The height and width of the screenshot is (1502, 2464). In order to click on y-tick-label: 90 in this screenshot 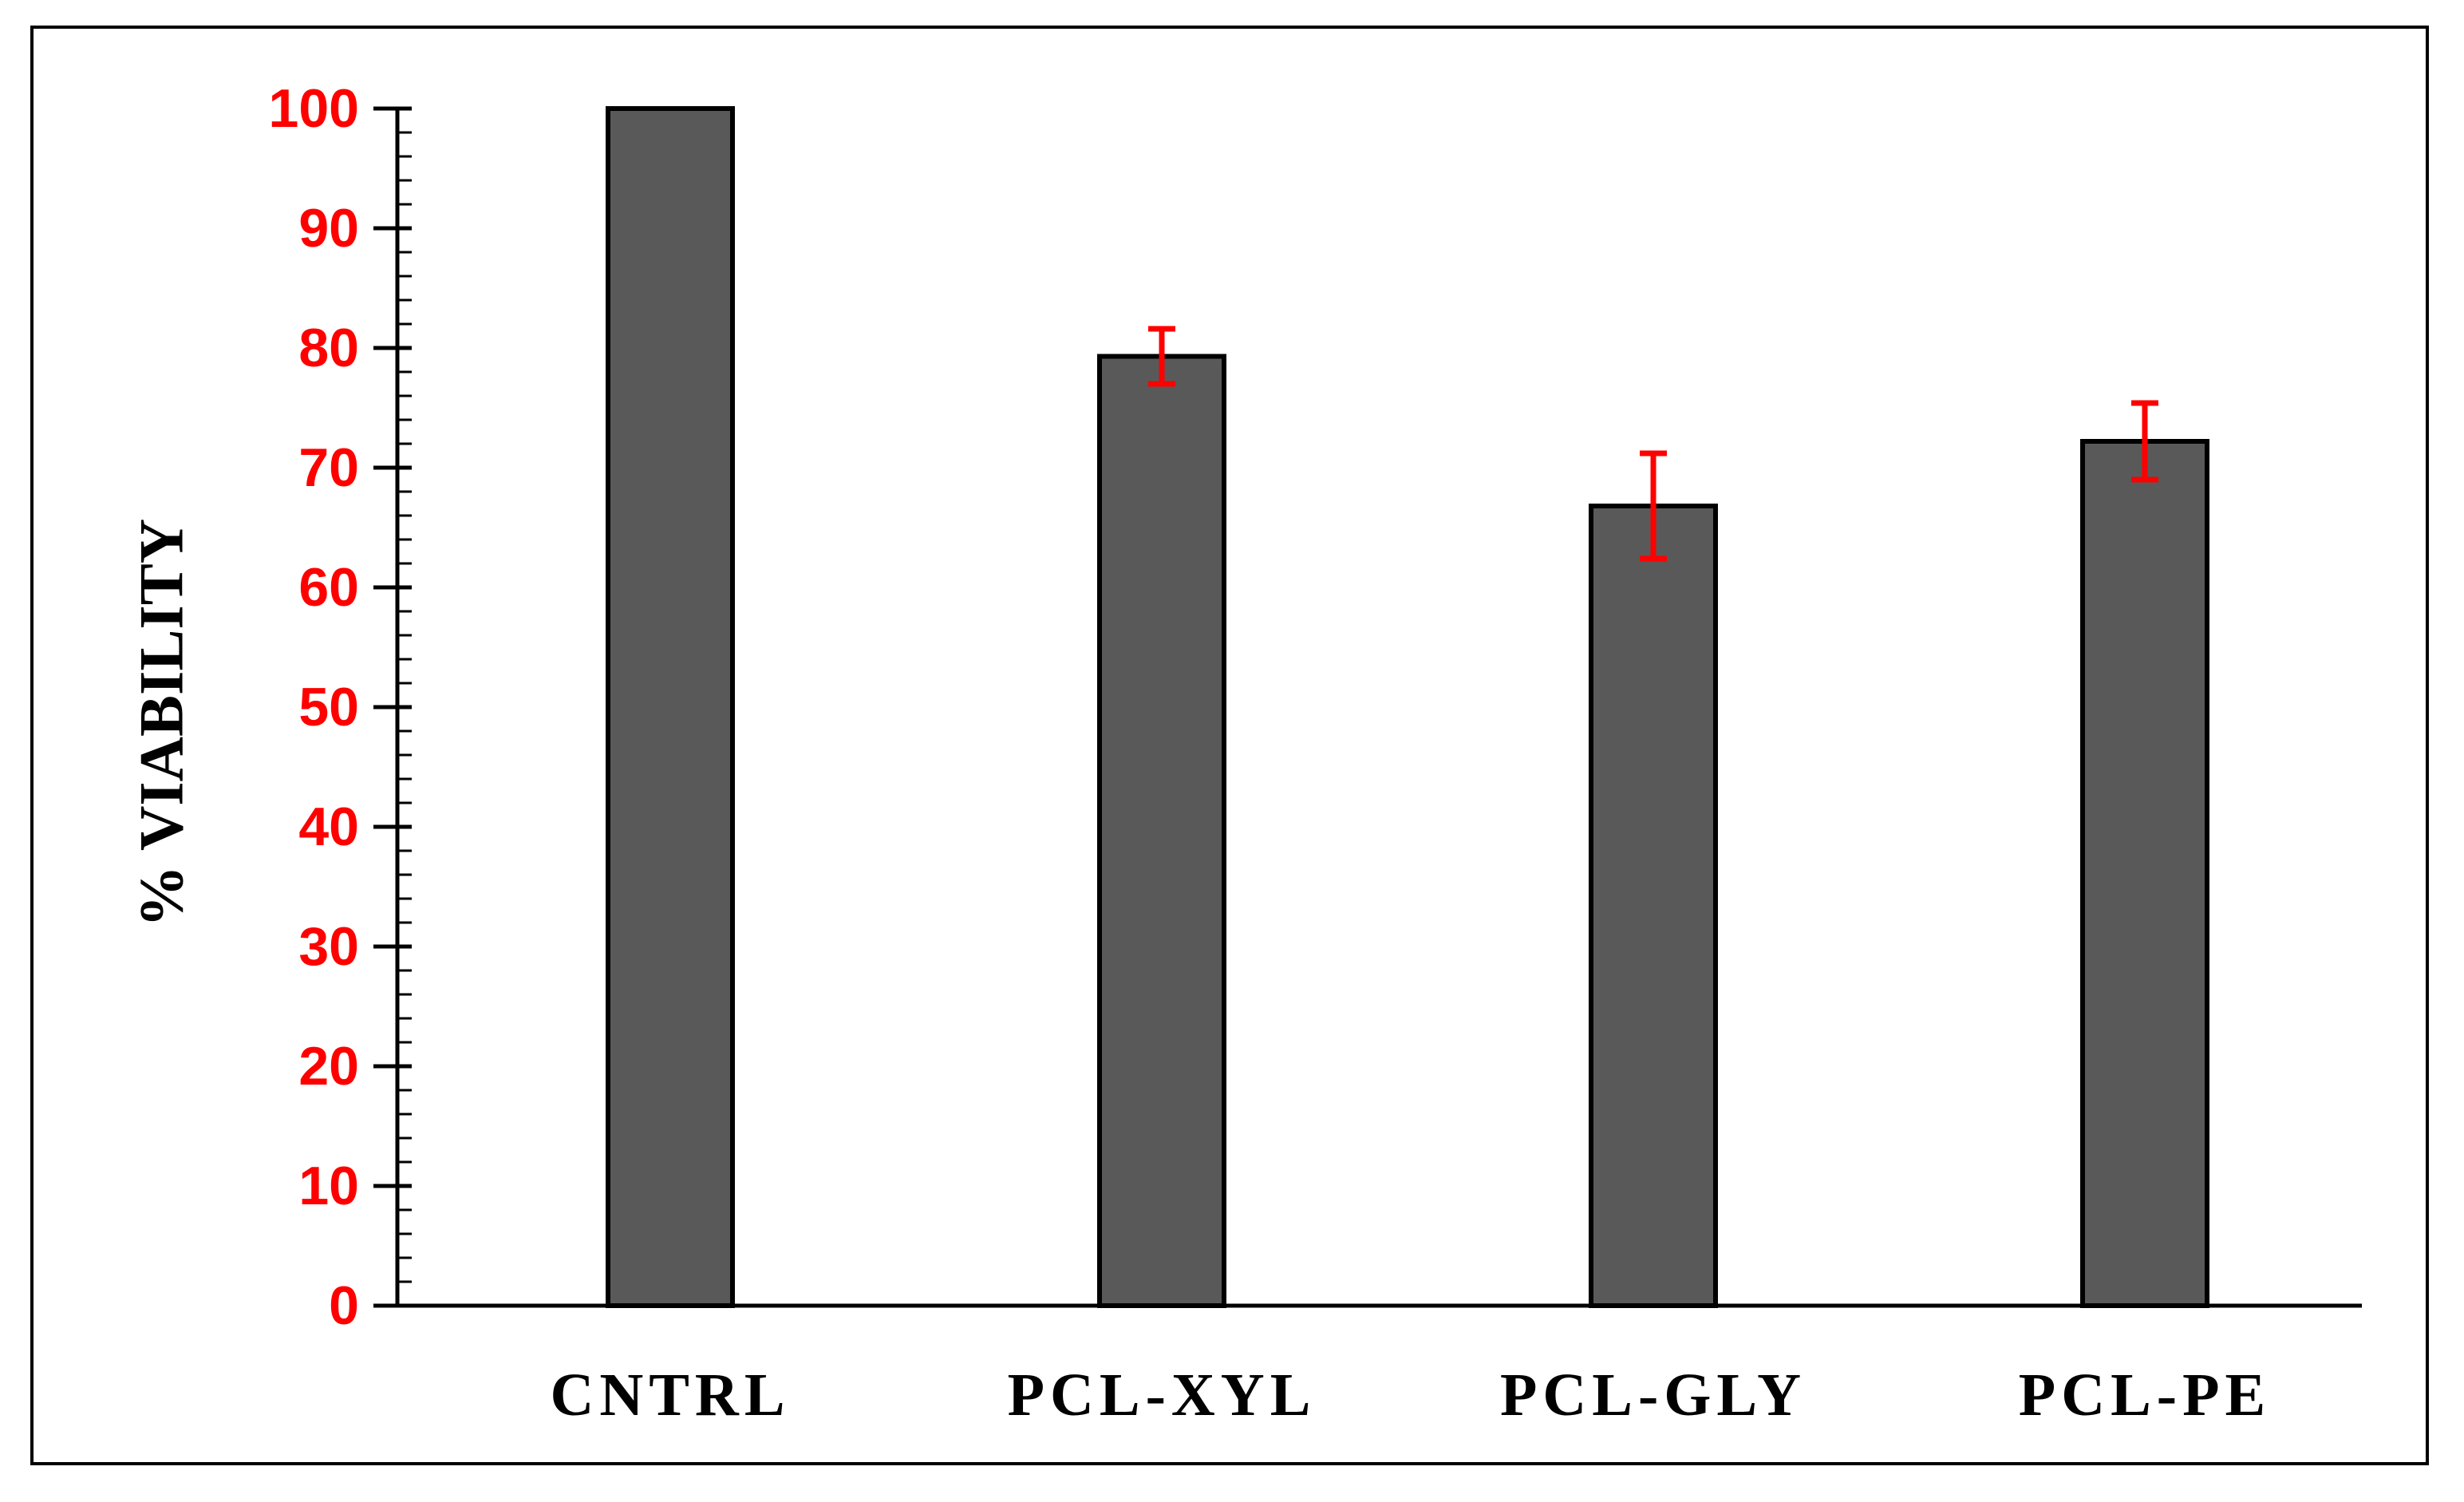, I will do `click(328, 228)`.